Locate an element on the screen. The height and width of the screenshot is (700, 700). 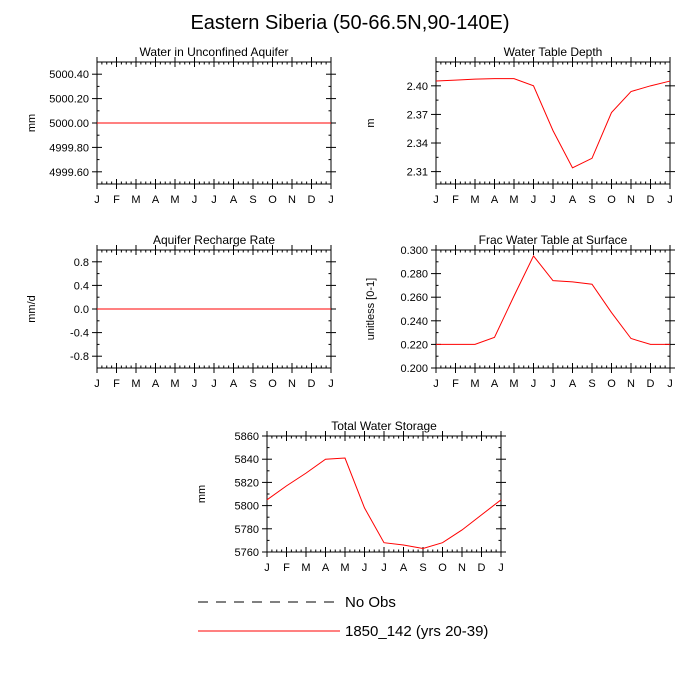
y-tick-label: 0.4 is located at coordinates (81, 286).